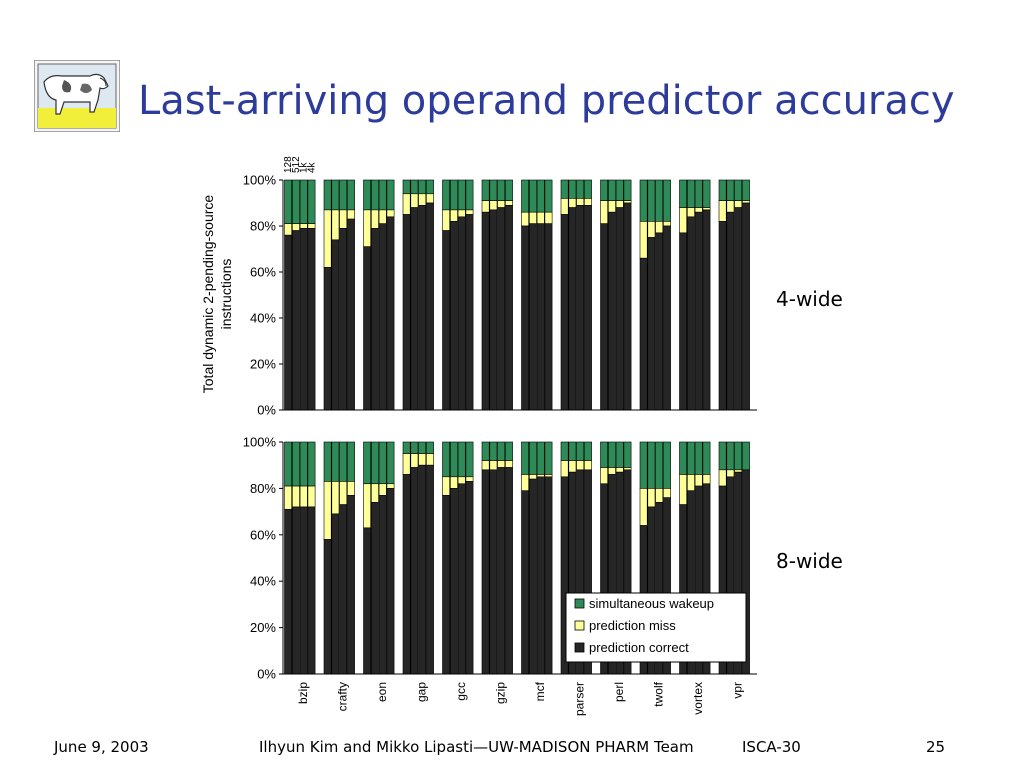 The width and height of the screenshot is (1024, 768). What do you see at coordinates (579, 699) in the screenshot?
I see `x-tick-label-parser: parser` at bounding box center [579, 699].